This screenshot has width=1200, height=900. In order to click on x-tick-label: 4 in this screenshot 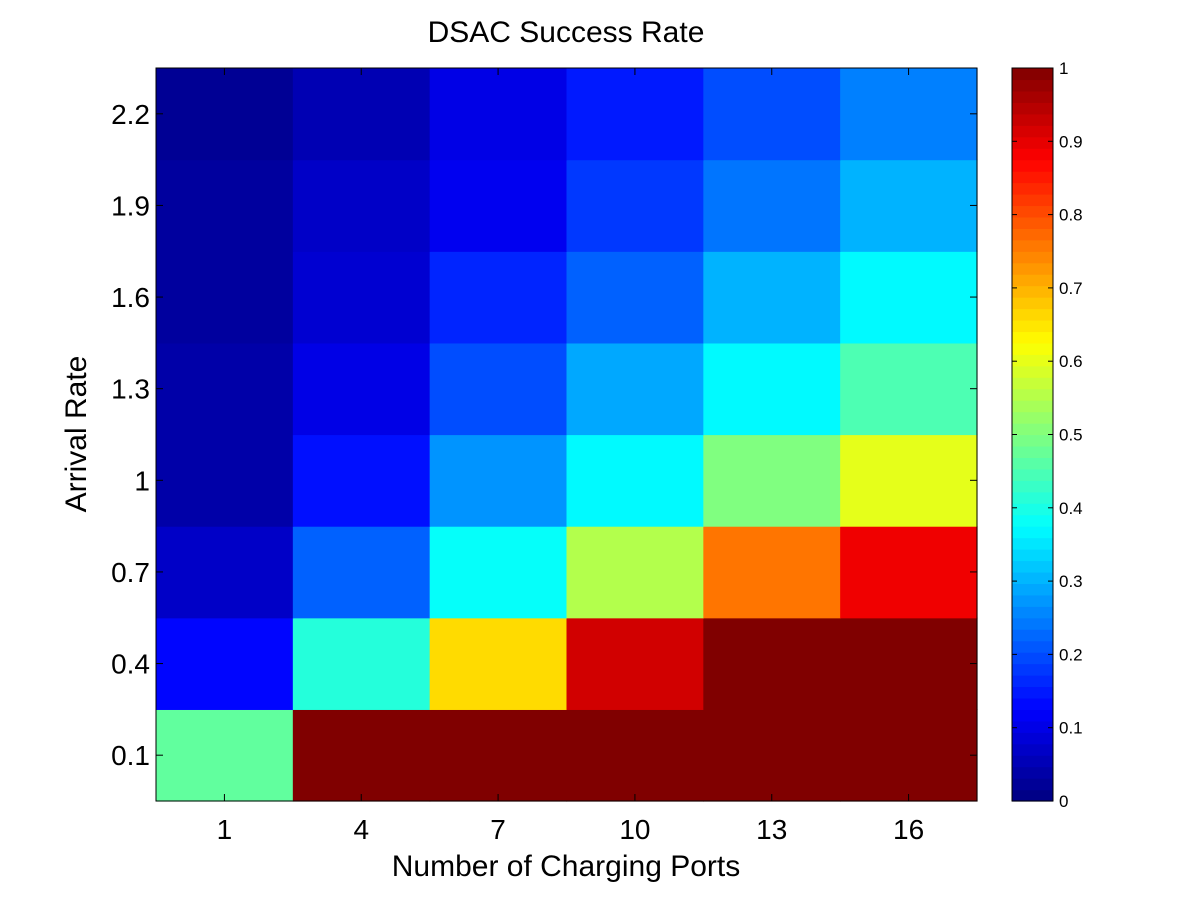, I will do `click(361, 829)`.